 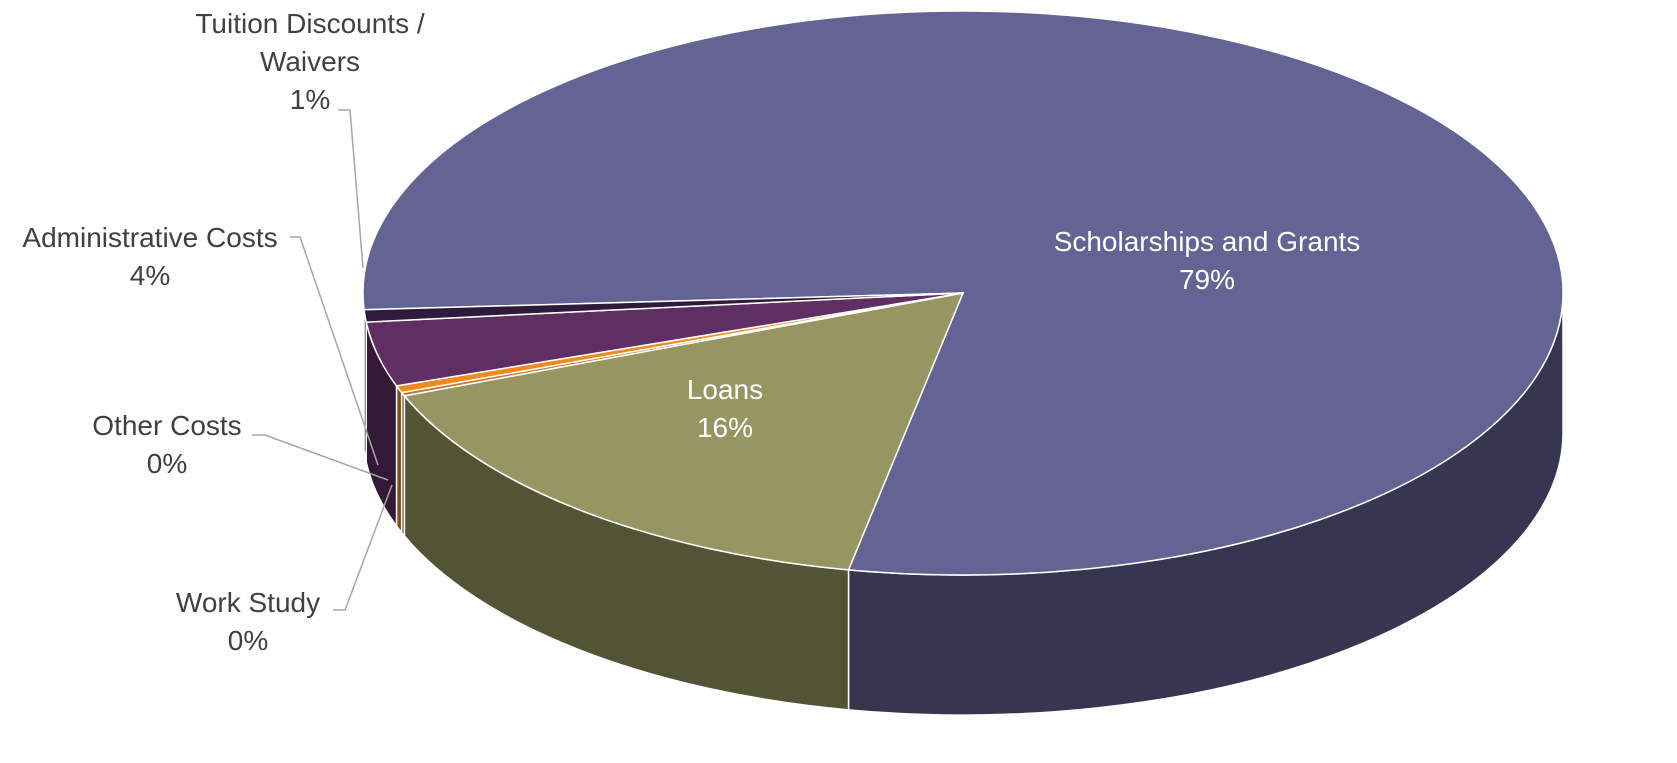 I want to click on data-label: Tuition Discounts / Waivers 1%, so click(x=310, y=62).